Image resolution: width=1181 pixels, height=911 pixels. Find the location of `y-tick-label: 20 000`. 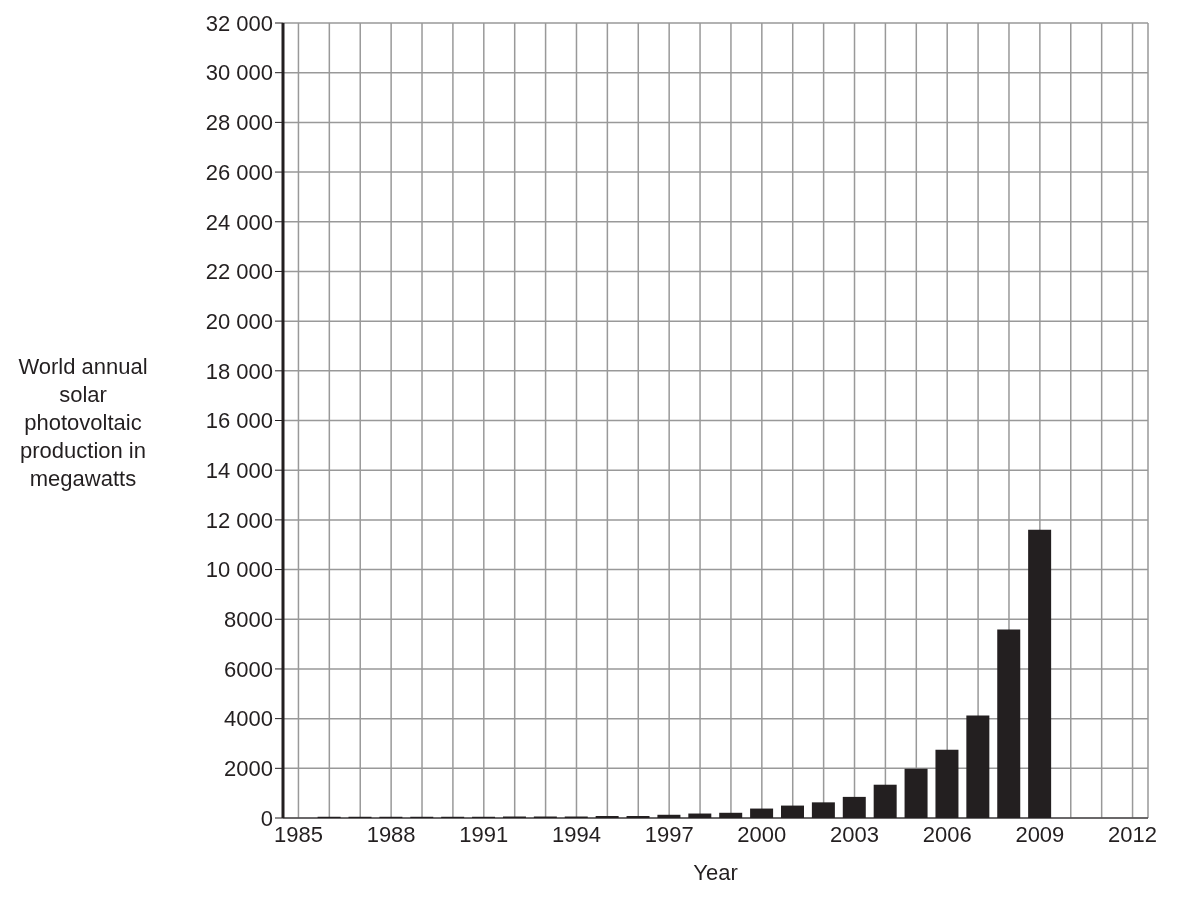

y-tick-label: 20 000 is located at coordinates (239, 321).